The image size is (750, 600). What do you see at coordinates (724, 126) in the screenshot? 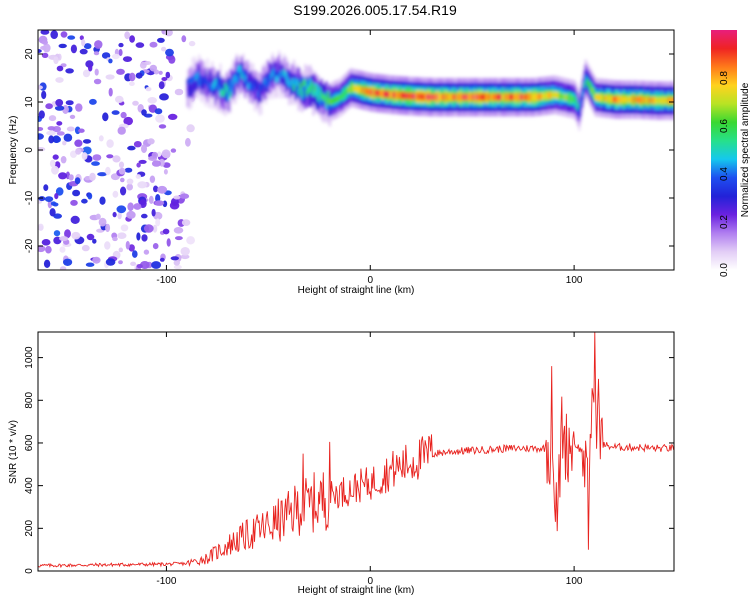
I see `colorbar-tick-label: 0.6` at bounding box center [724, 126].